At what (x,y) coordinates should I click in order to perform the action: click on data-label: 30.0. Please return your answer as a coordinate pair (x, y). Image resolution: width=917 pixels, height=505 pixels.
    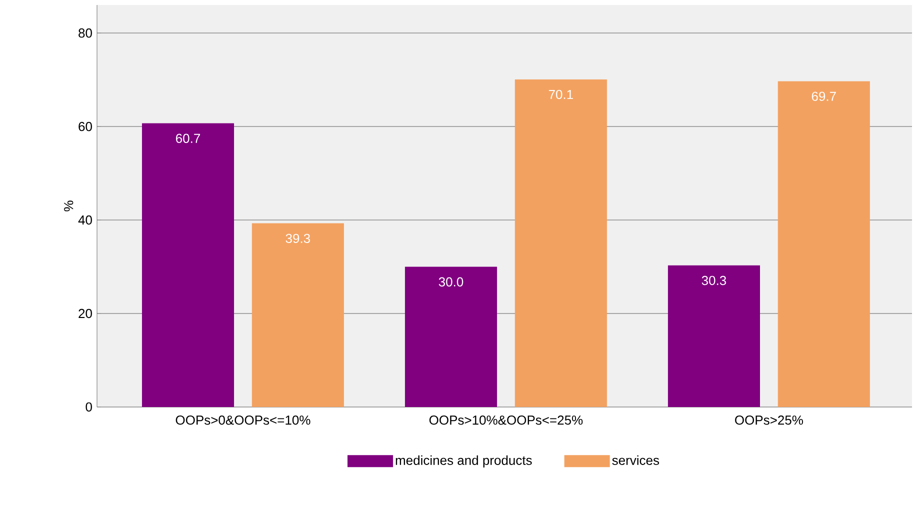
    Looking at the image, I should click on (451, 281).